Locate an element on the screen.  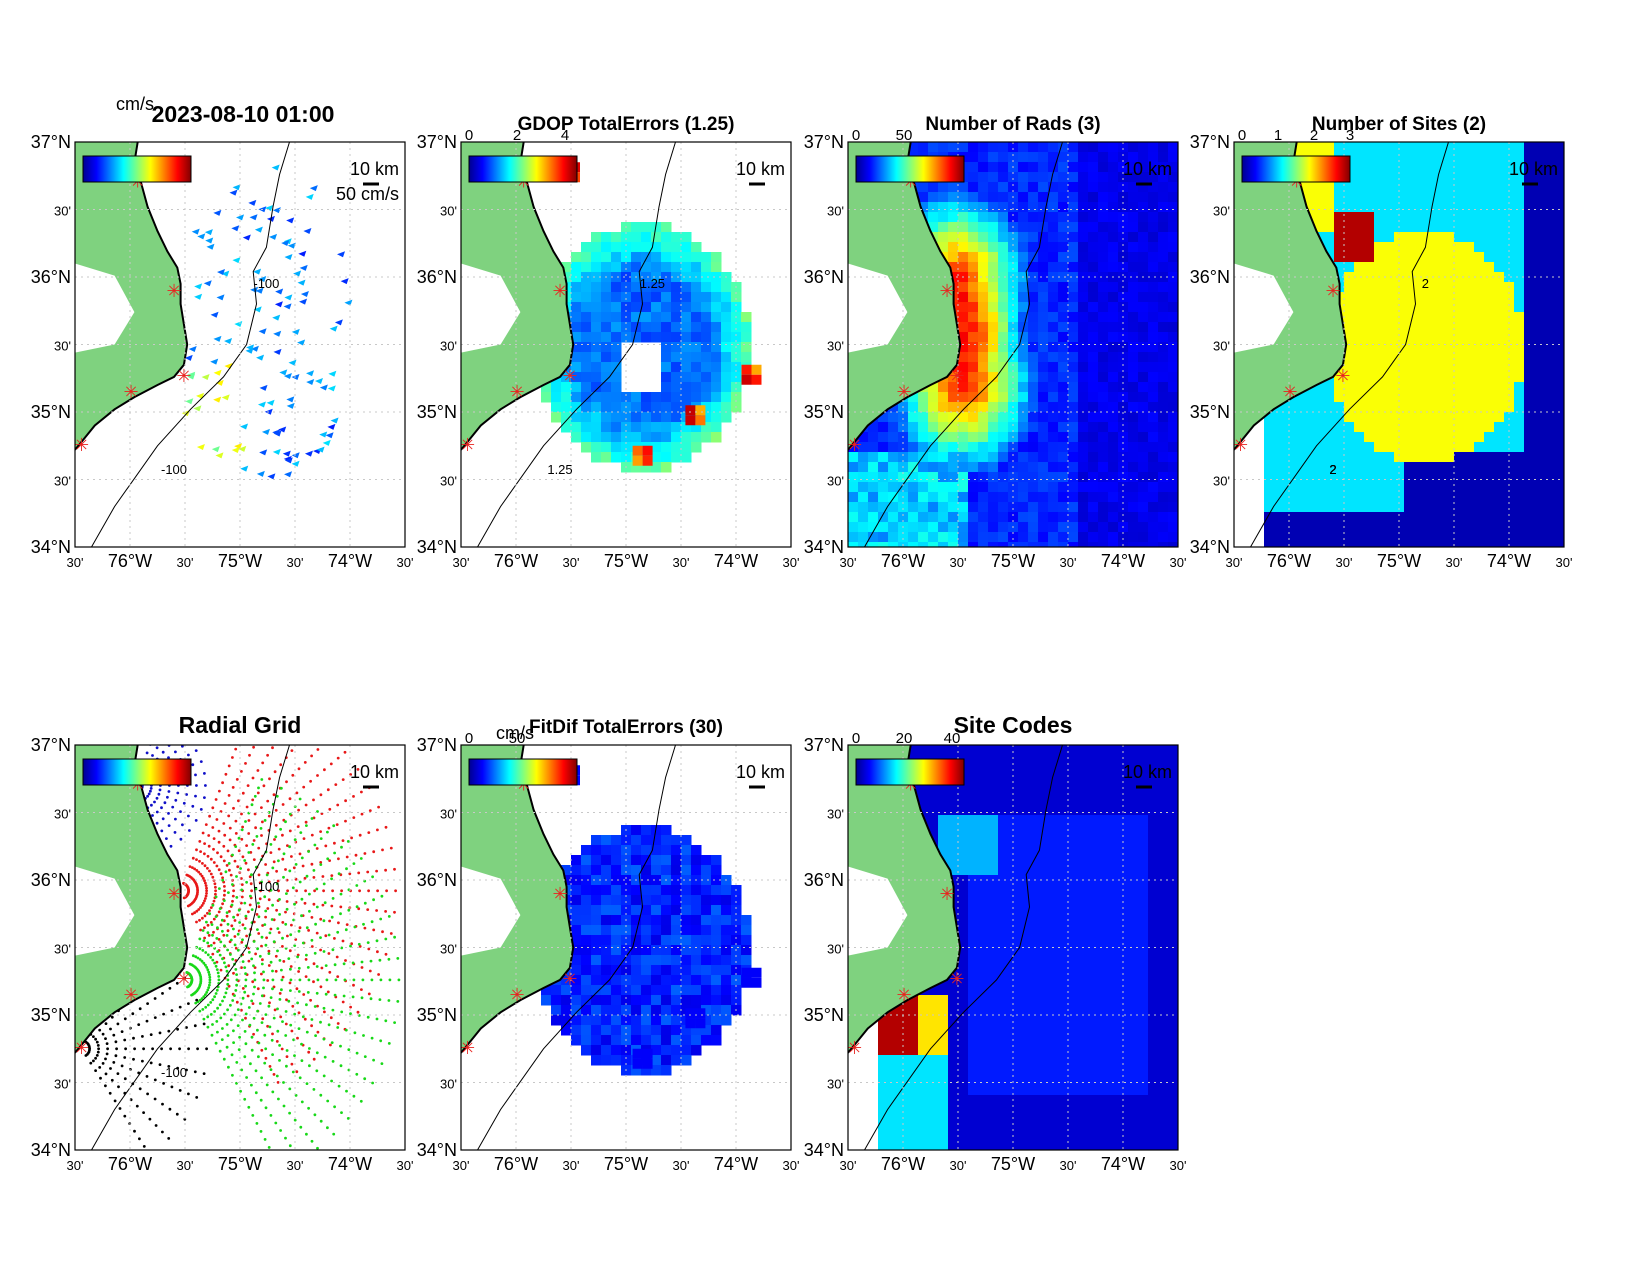
lon-tick-label: 75°W is located at coordinates (1399, 561).